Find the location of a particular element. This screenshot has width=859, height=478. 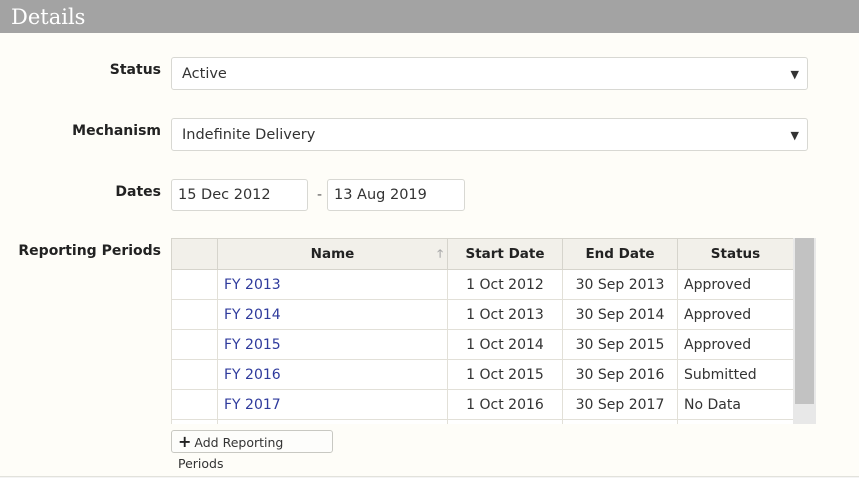

dates-label: Dates is located at coordinates (138, 192).